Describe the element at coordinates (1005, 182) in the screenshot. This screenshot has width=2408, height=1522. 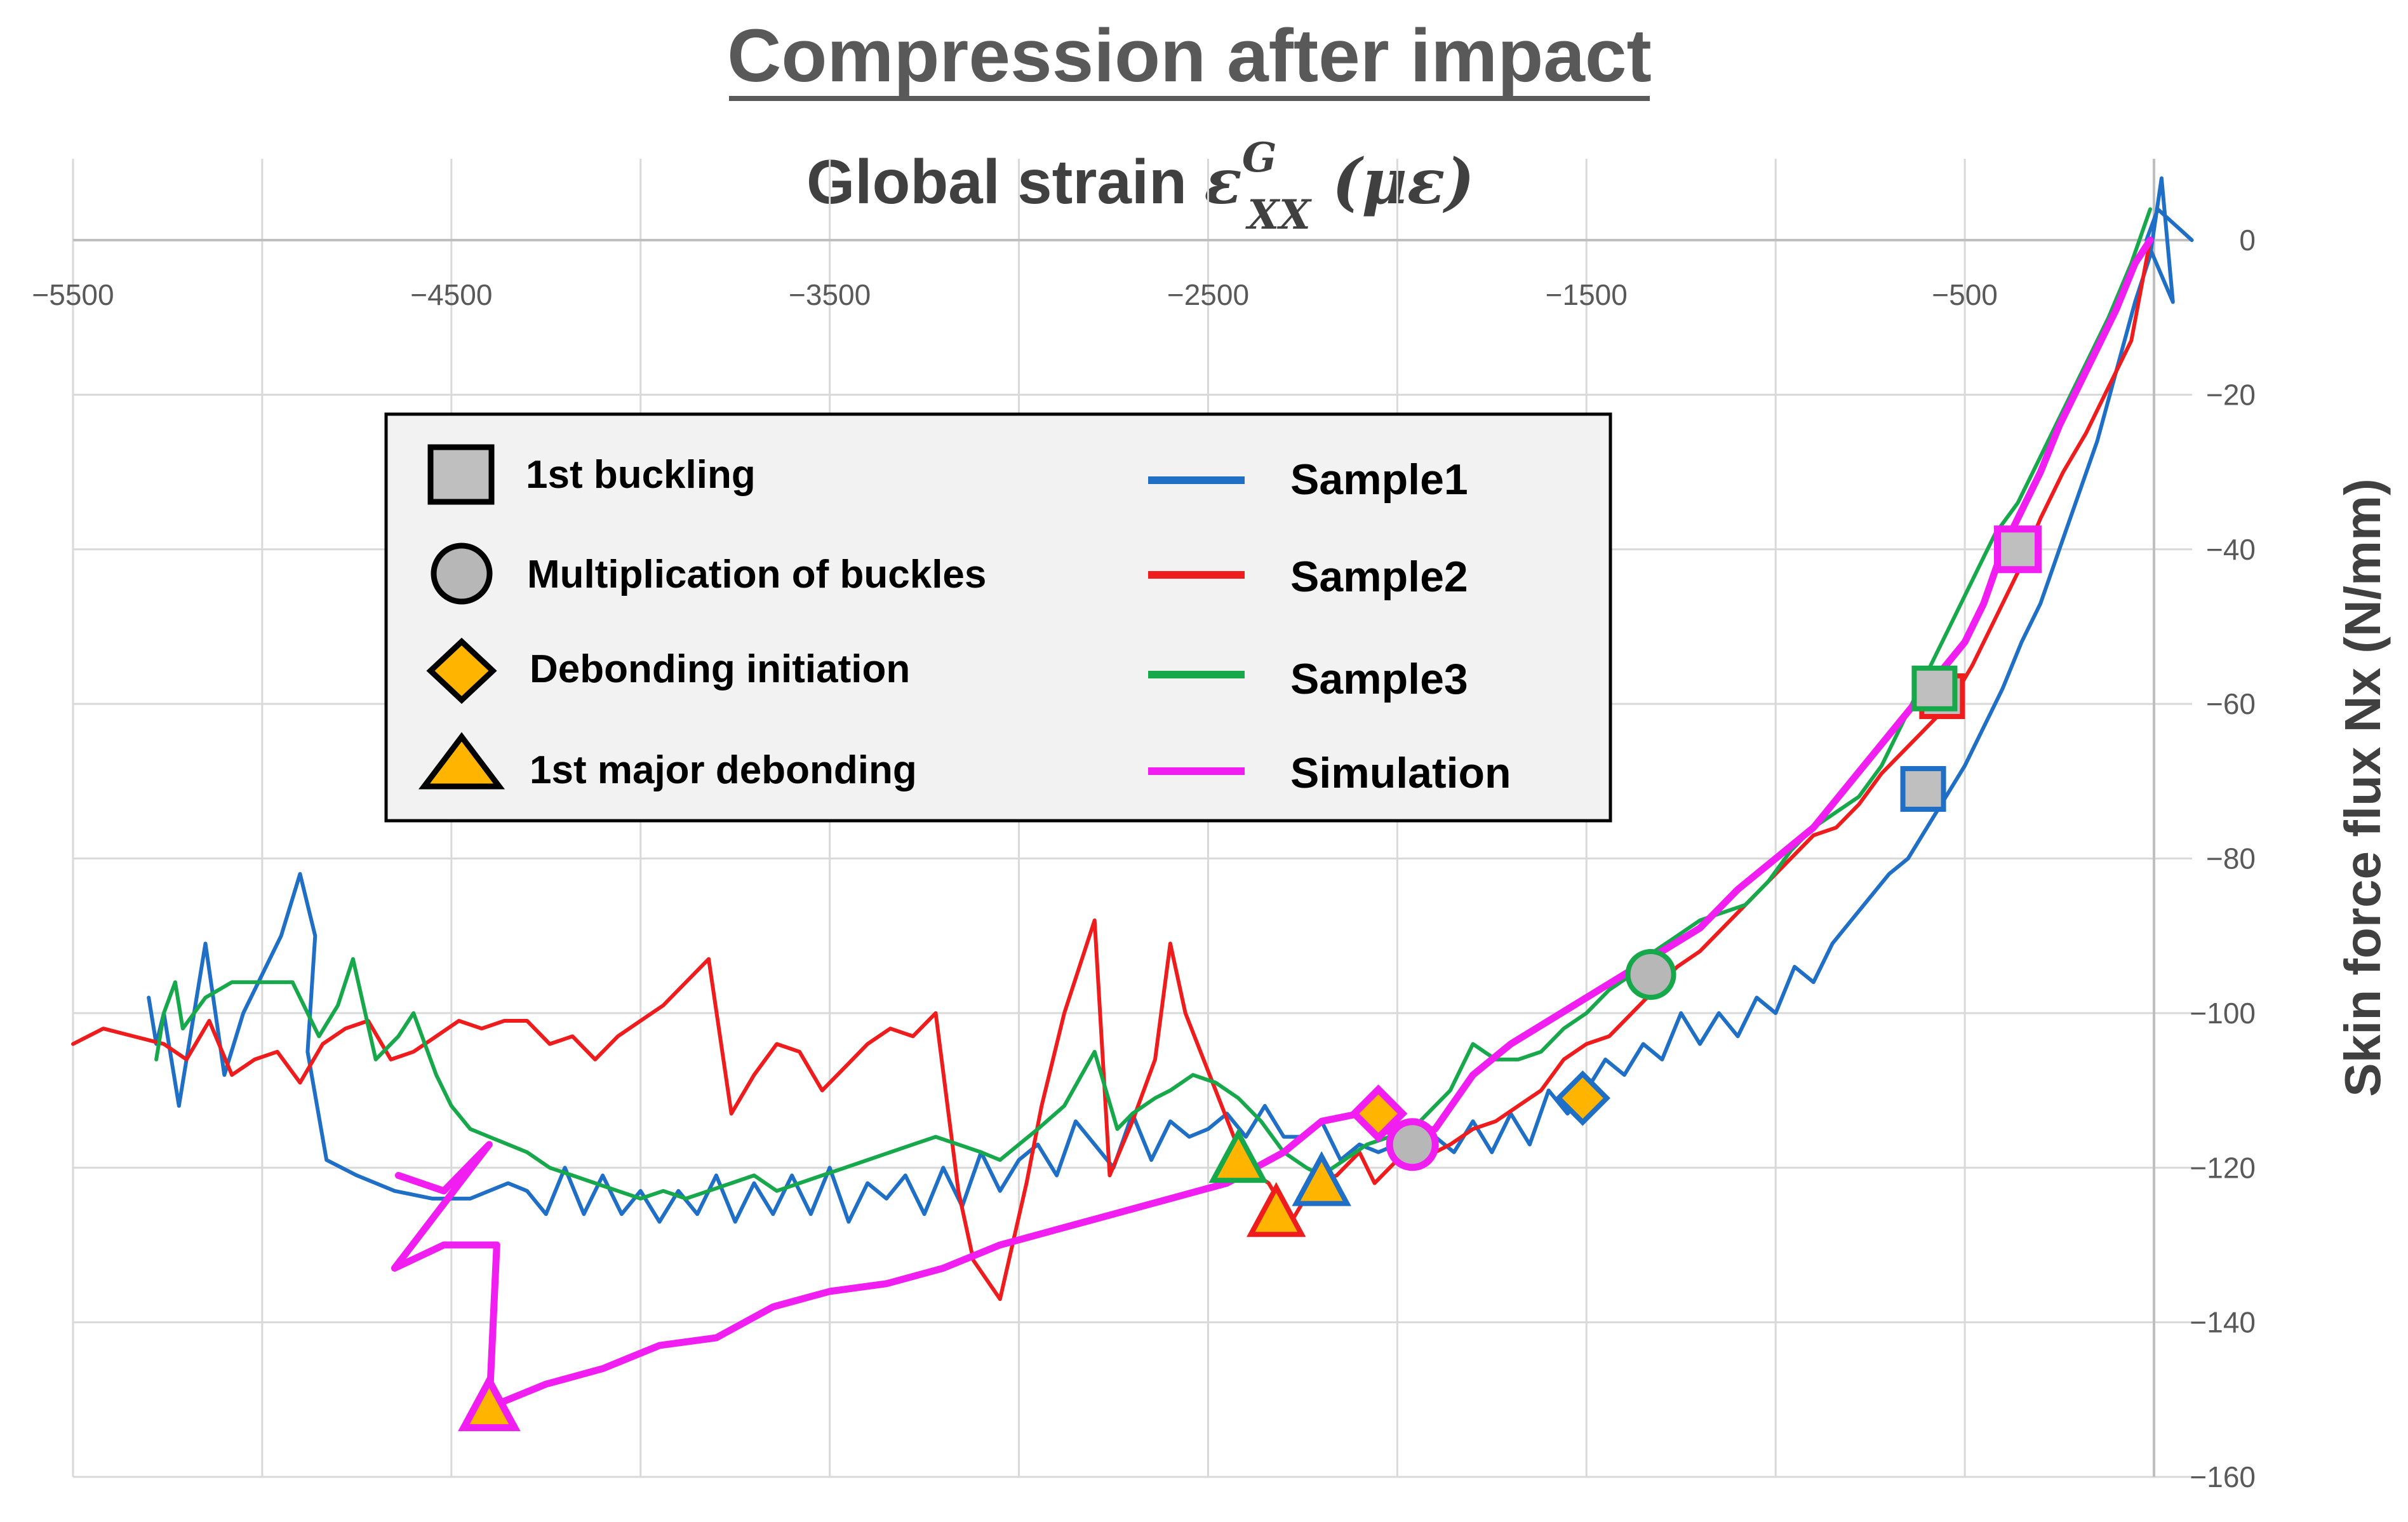
I see `x-axis-label-prefix: Global strain` at that location.